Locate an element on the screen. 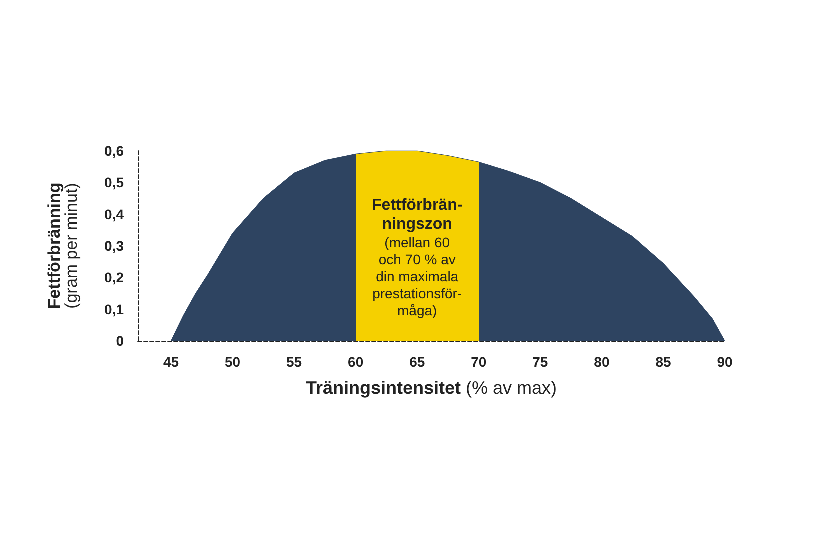  y-tick-label: 0,1 is located at coordinates (114, 309).